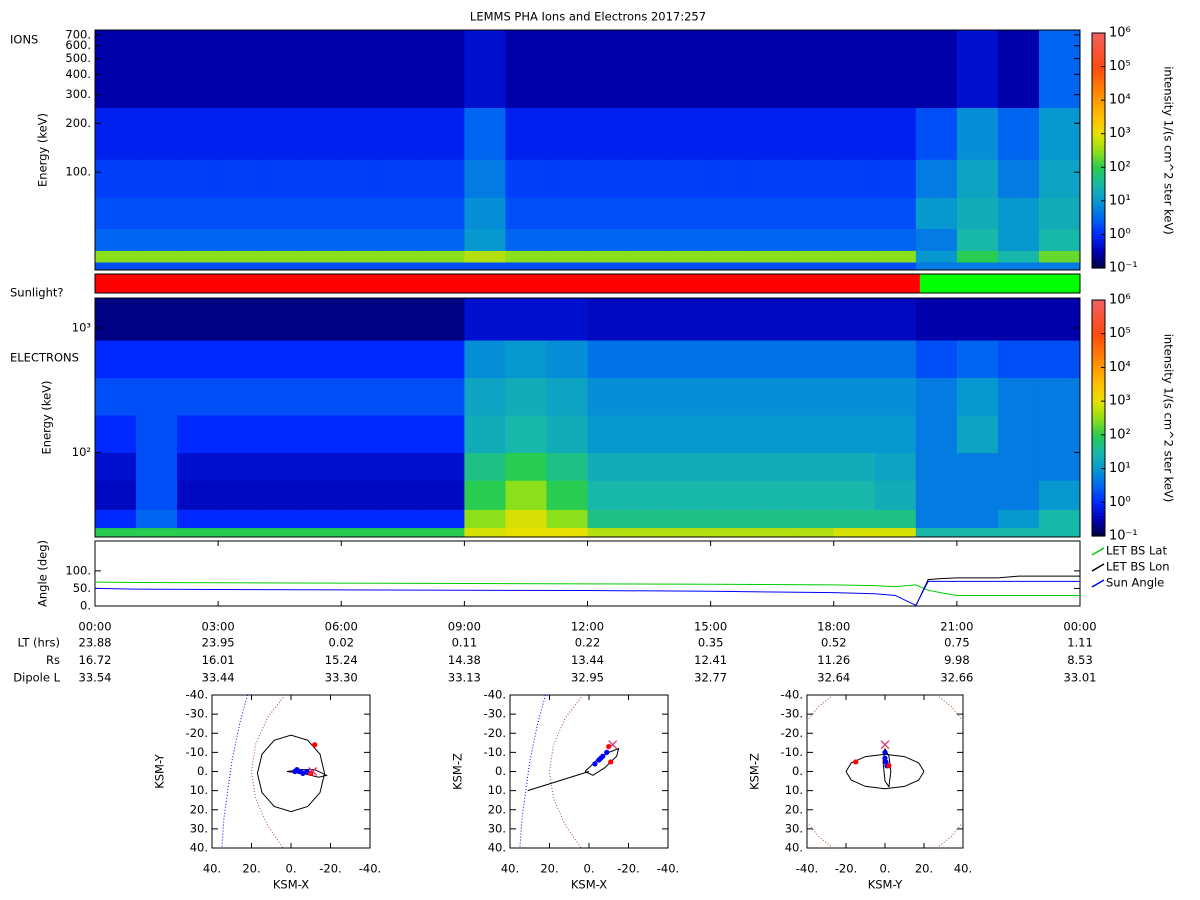  I want to click on x-axis-label: KSM-X, so click(589, 885).